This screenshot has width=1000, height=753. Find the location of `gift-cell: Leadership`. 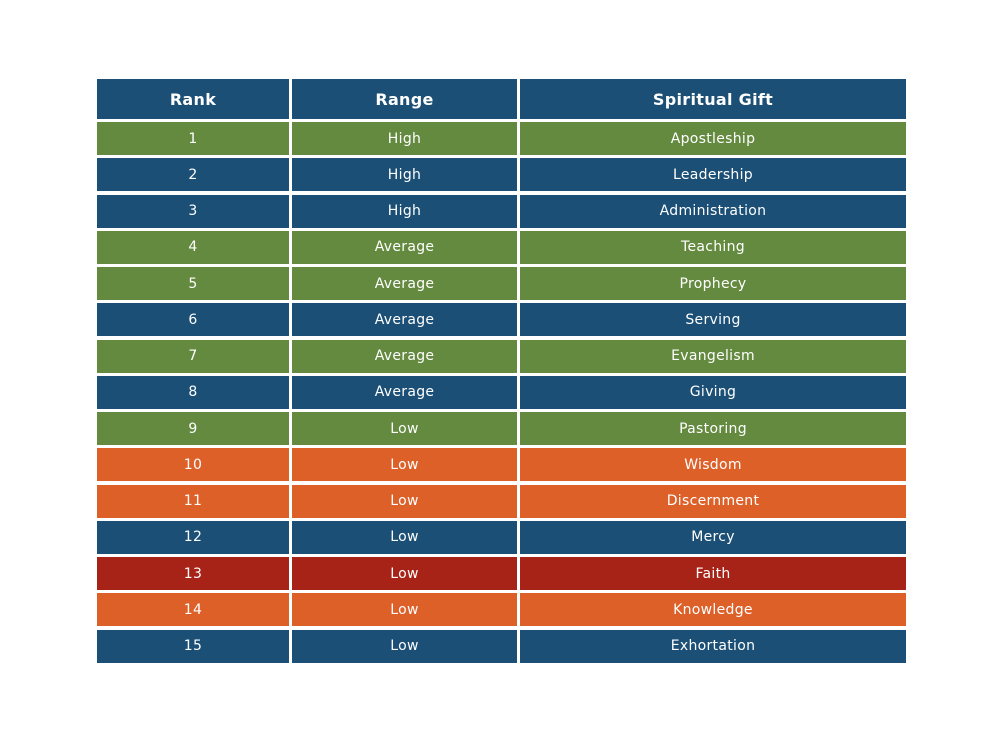

gift-cell: Leadership is located at coordinates (713, 175).